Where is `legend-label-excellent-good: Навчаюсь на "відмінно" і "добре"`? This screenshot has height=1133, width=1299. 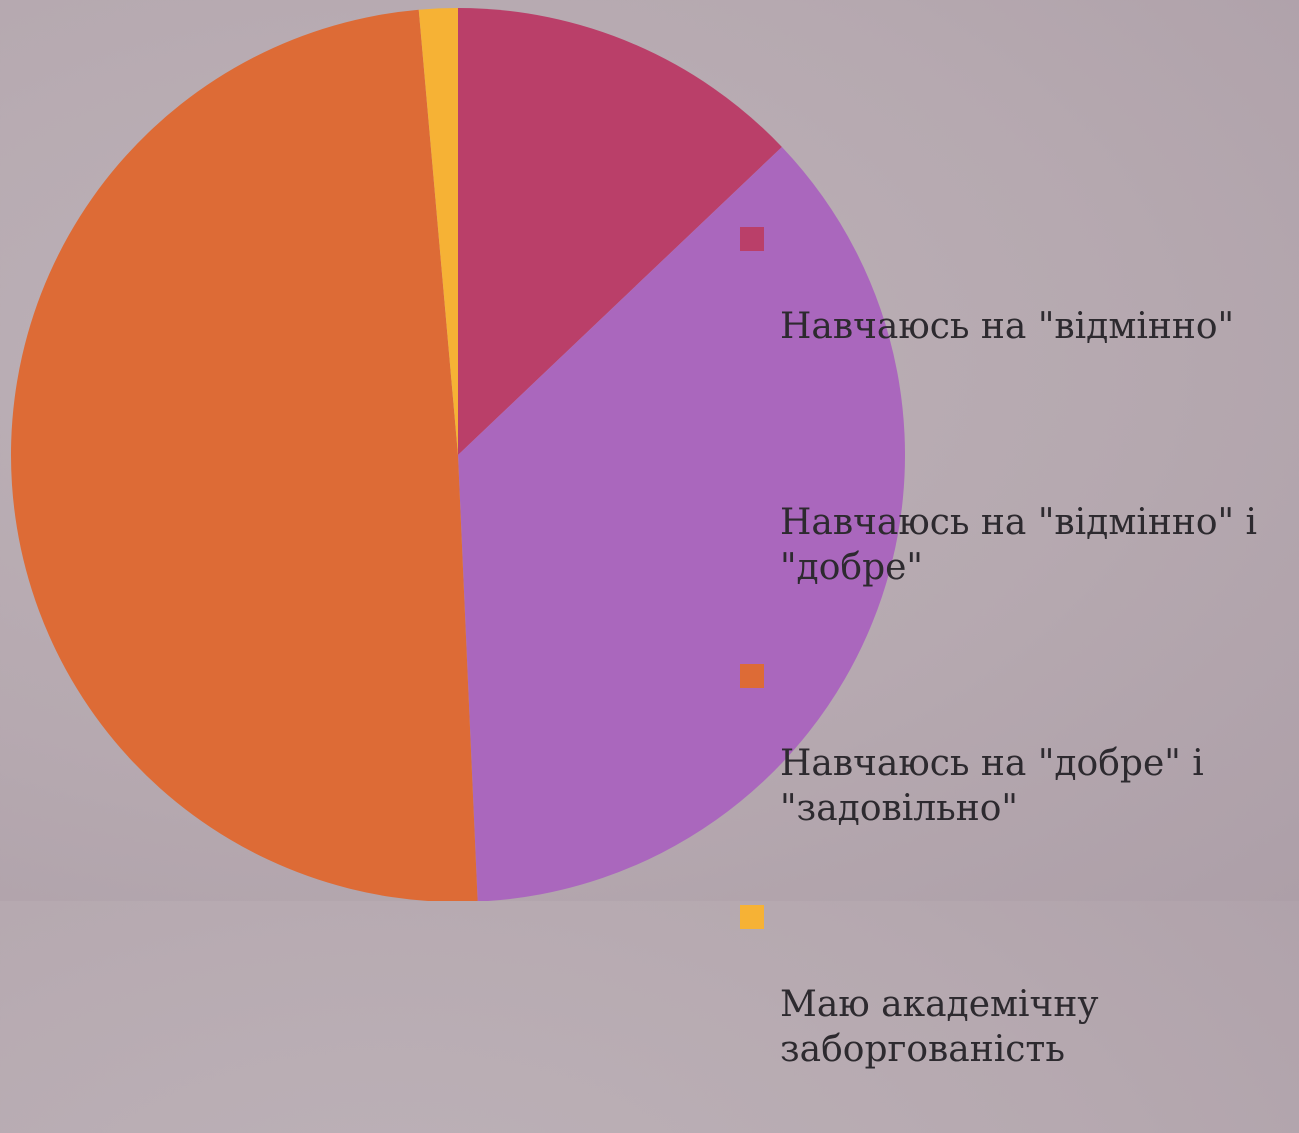 legend-label-excellent-good: Навчаюсь на "відмінно" і "добре" is located at coordinates (1019, 545).